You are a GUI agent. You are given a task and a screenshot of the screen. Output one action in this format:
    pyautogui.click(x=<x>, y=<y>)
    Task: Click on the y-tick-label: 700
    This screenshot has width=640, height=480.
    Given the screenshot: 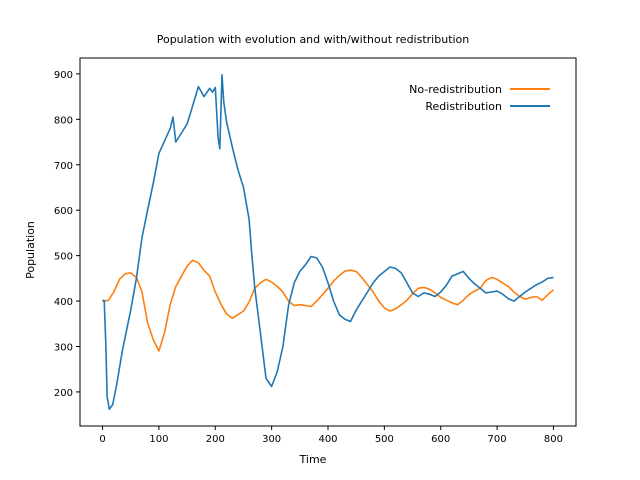 What is the action you would take?
    pyautogui.click(x=63, y=166)
    